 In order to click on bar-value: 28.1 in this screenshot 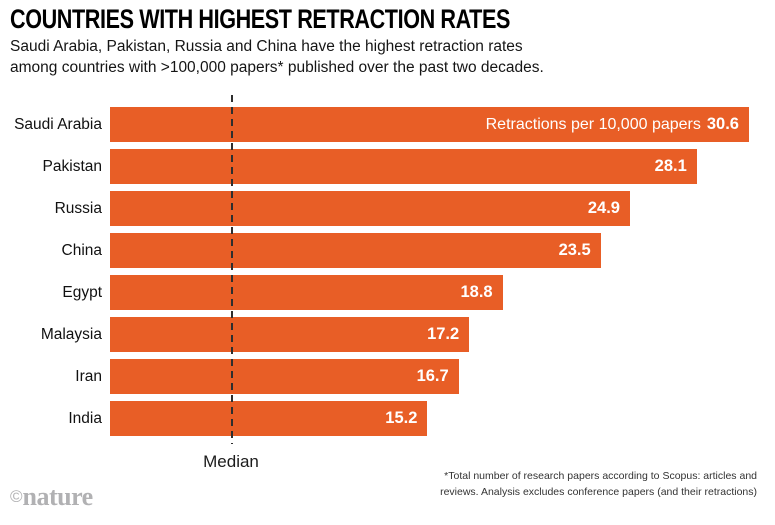, I will do `click(670, 166)`.